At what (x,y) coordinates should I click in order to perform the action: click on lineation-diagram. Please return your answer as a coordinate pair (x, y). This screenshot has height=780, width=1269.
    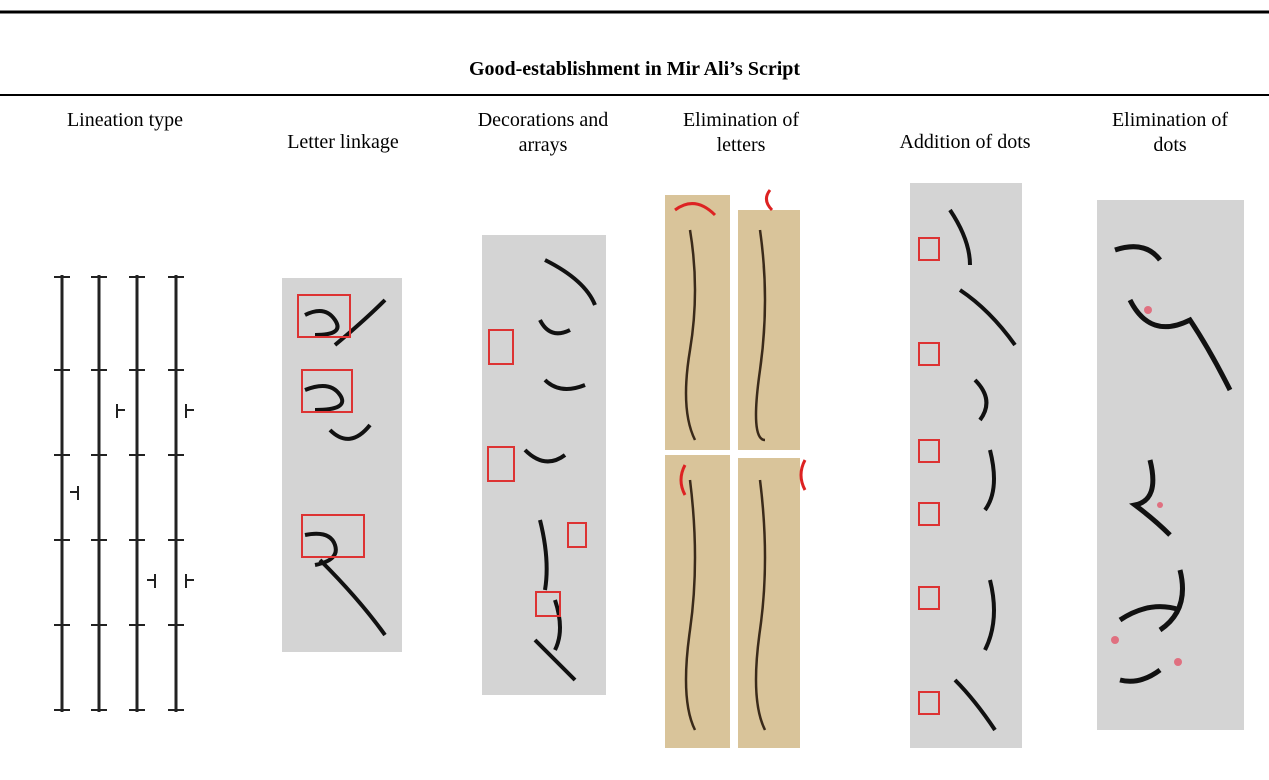
    Looking at the image, I should click on (124, 493).